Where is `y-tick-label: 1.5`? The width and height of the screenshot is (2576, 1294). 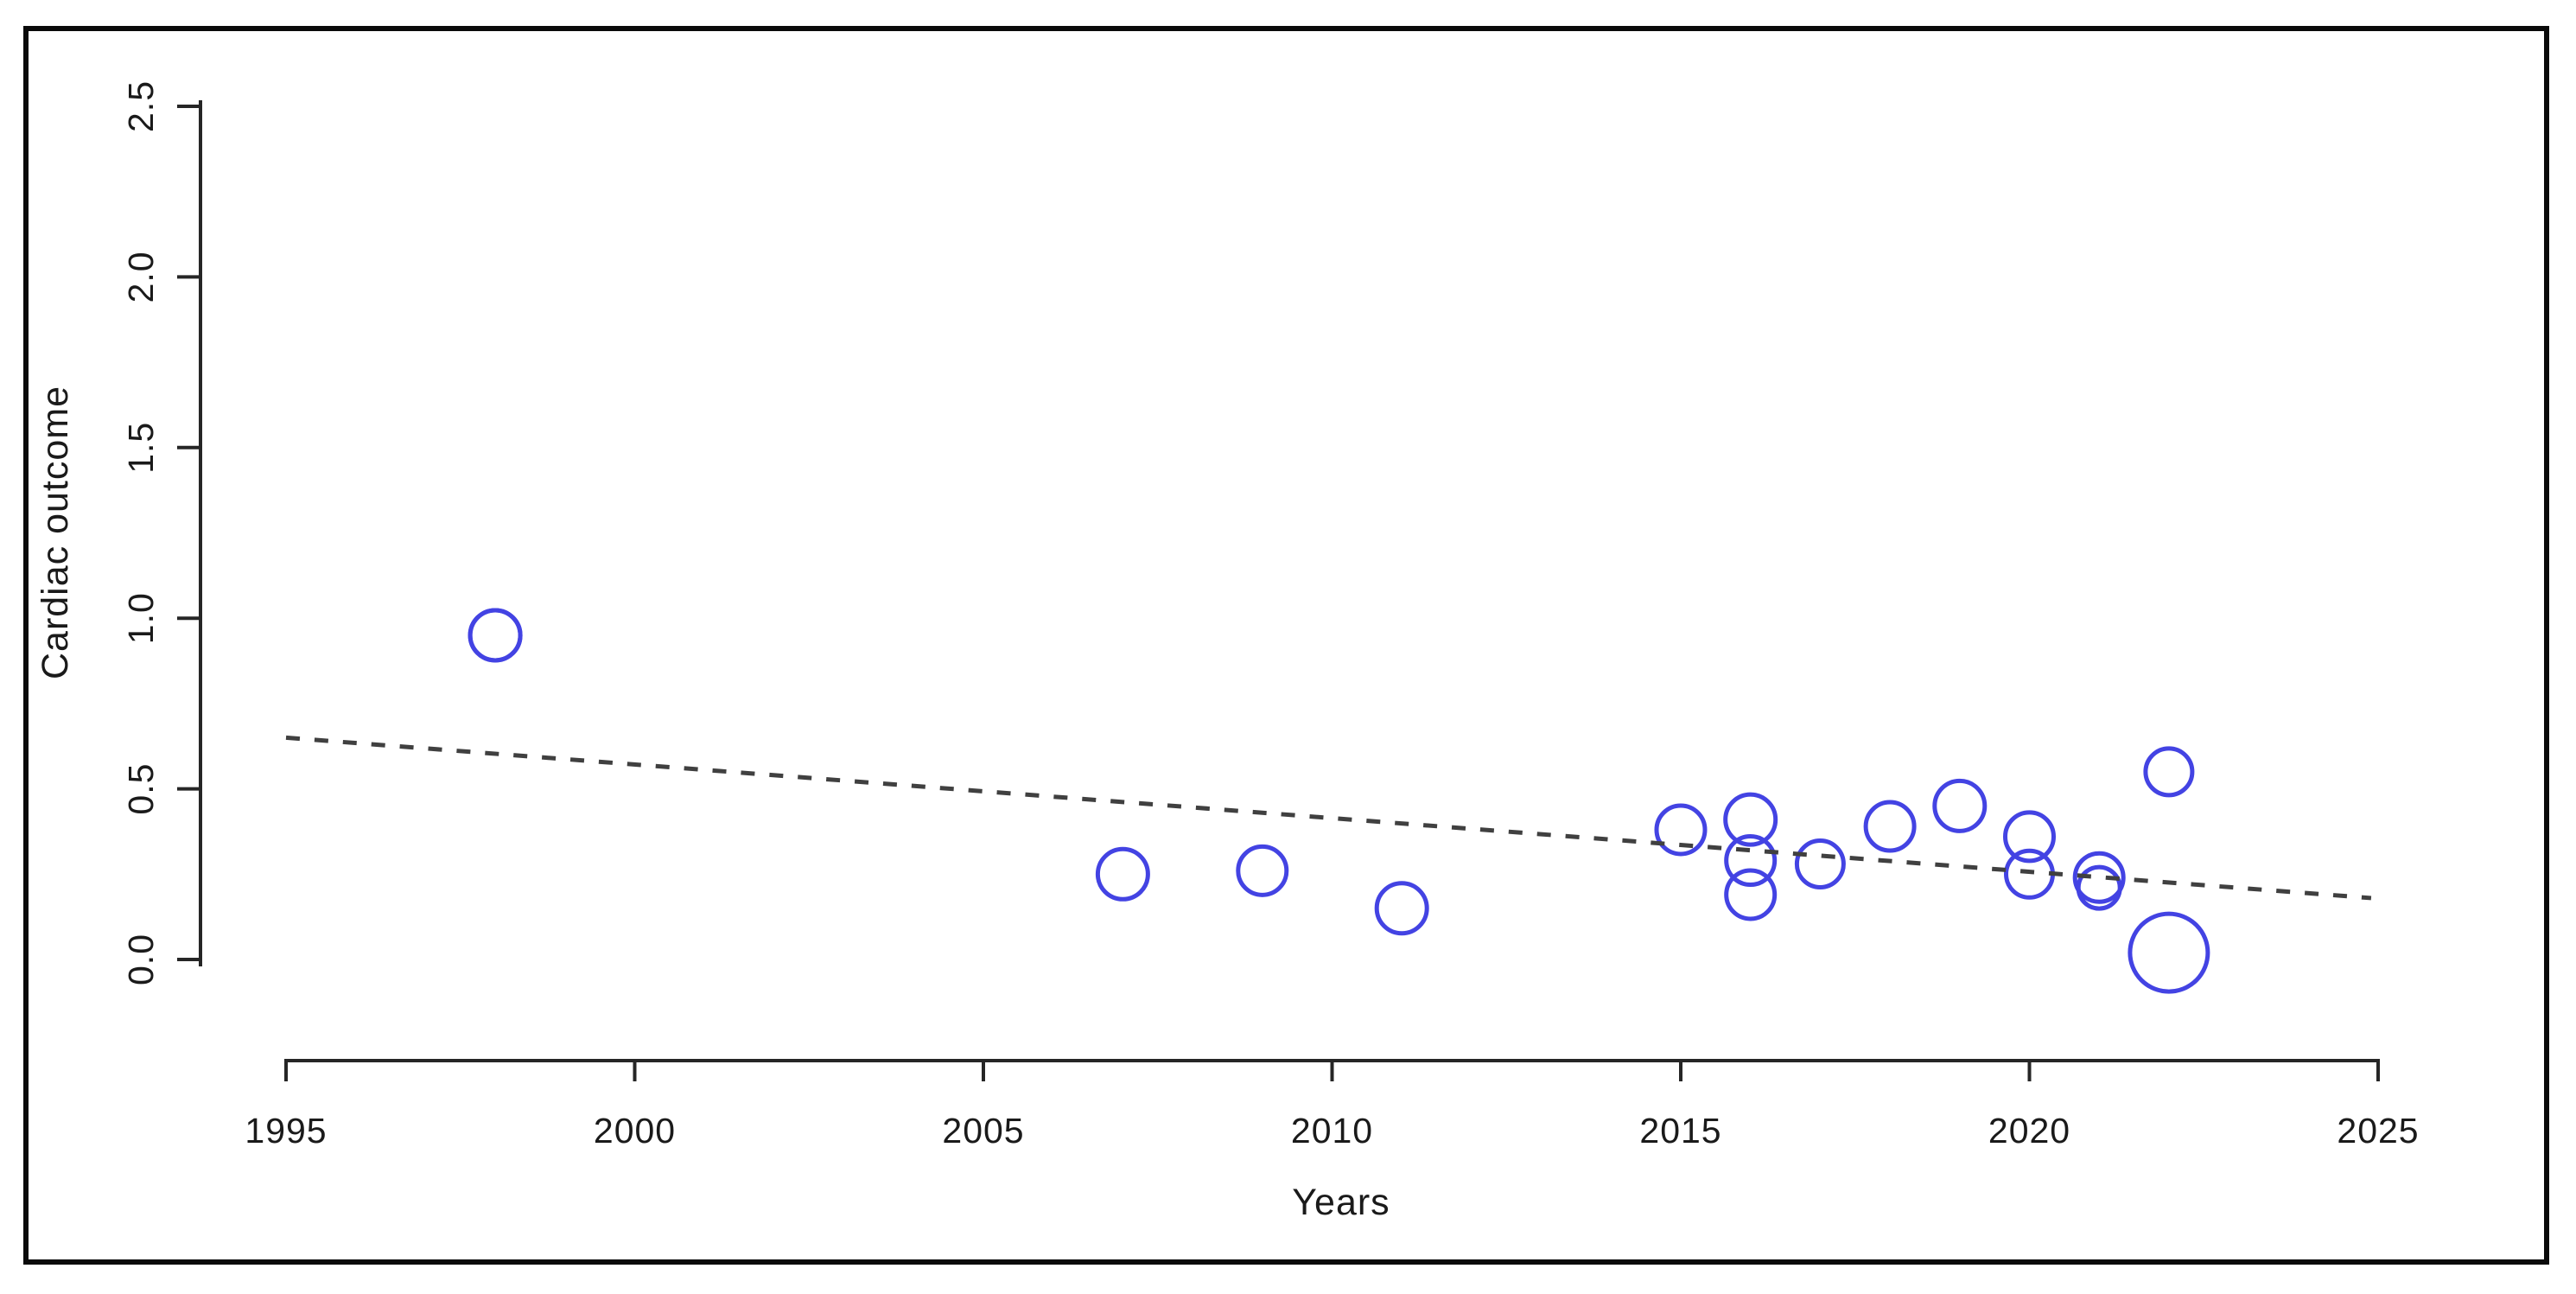
y-tick-label: 1.5 is located at coordinates (141, 448).